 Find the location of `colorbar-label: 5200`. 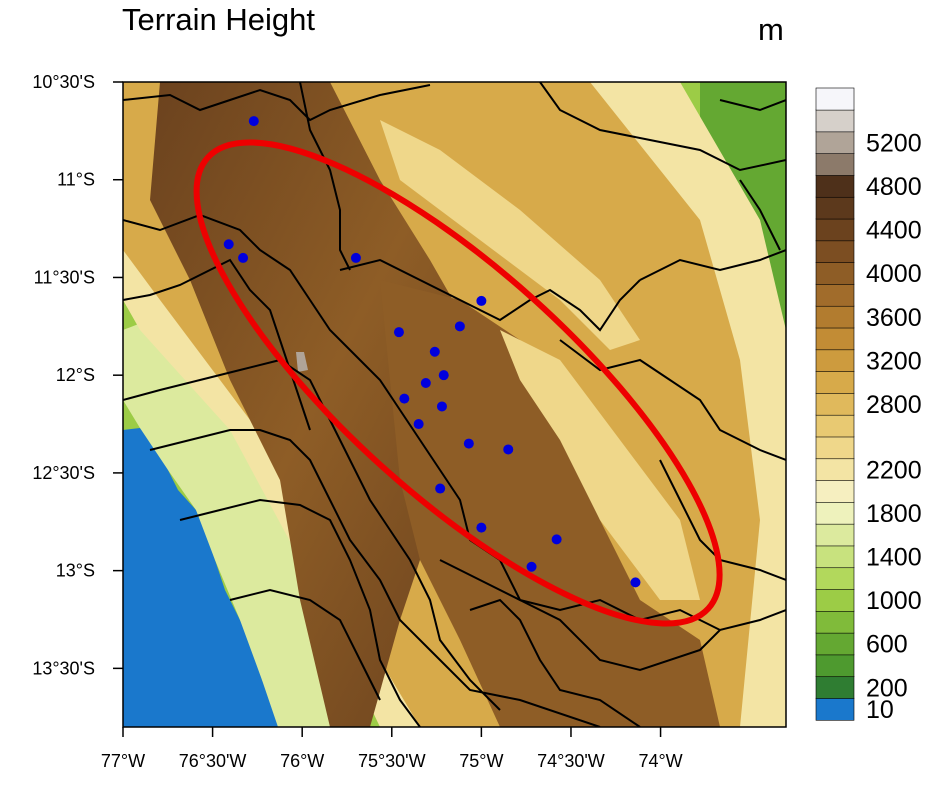

colorbar-label: 5200 is located at coordinates (894, 143).